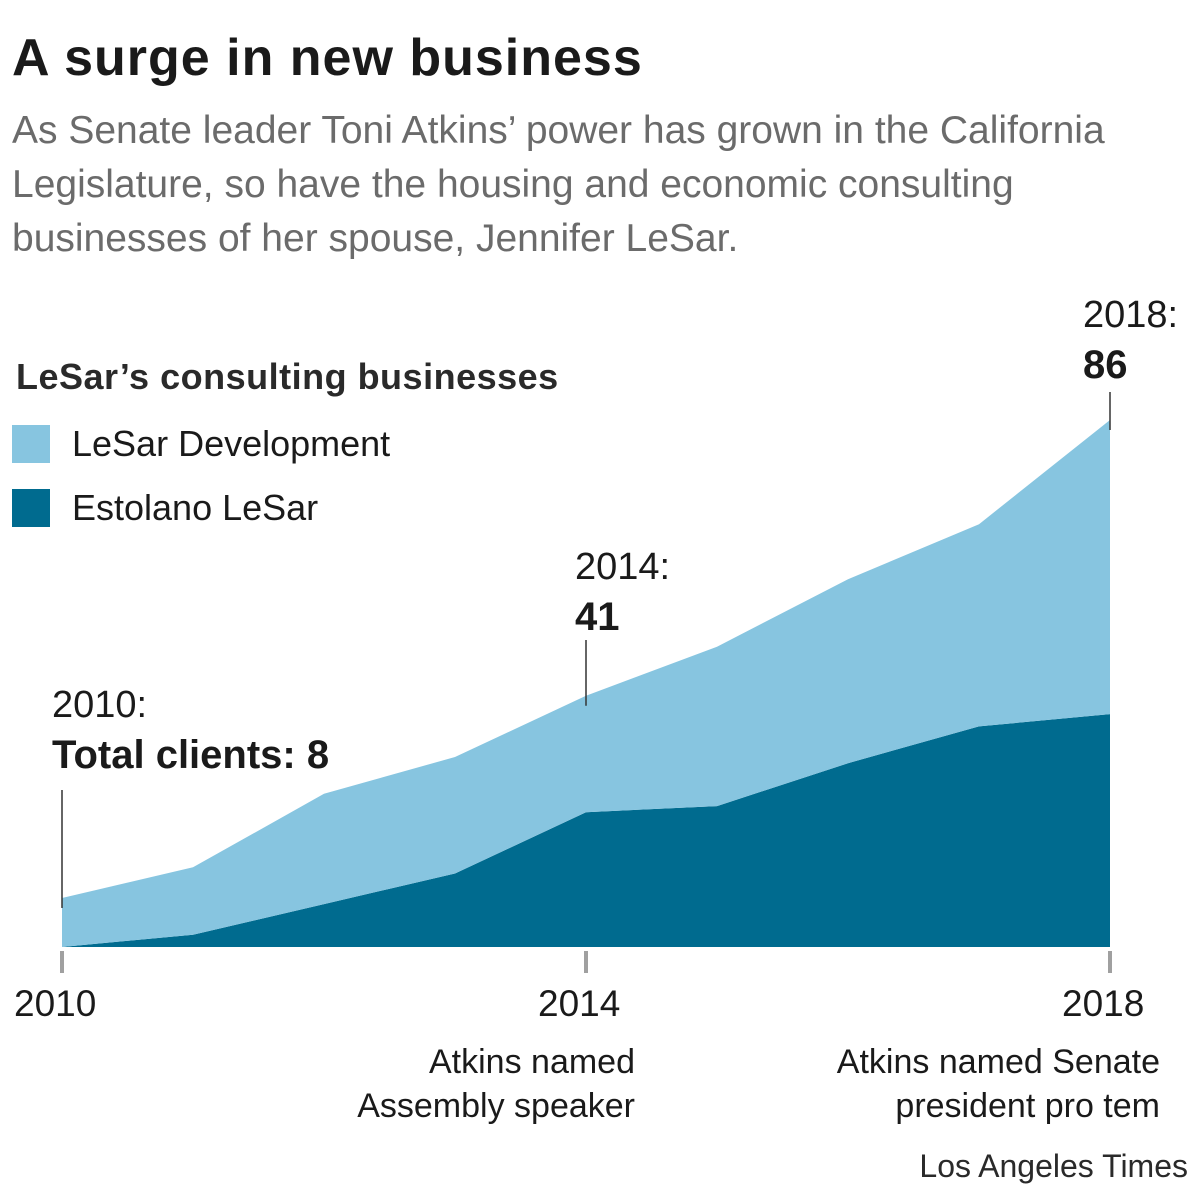  What do you see at coordinates (195, 507) in the screenshot?
I see `legend-label-estolano-lesar: Estolano LeSar` at bounding box center [195, 507].